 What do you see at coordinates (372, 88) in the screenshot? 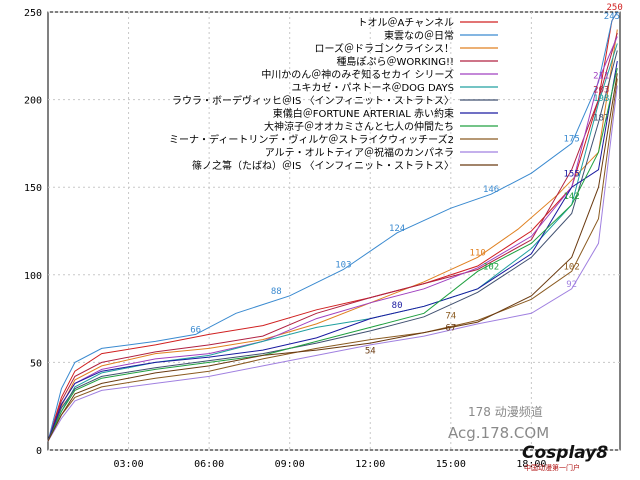
I see `legend-label: ユキカゼ・パネトーネ＠DOG DAYS` at bounding box center [372, 88].